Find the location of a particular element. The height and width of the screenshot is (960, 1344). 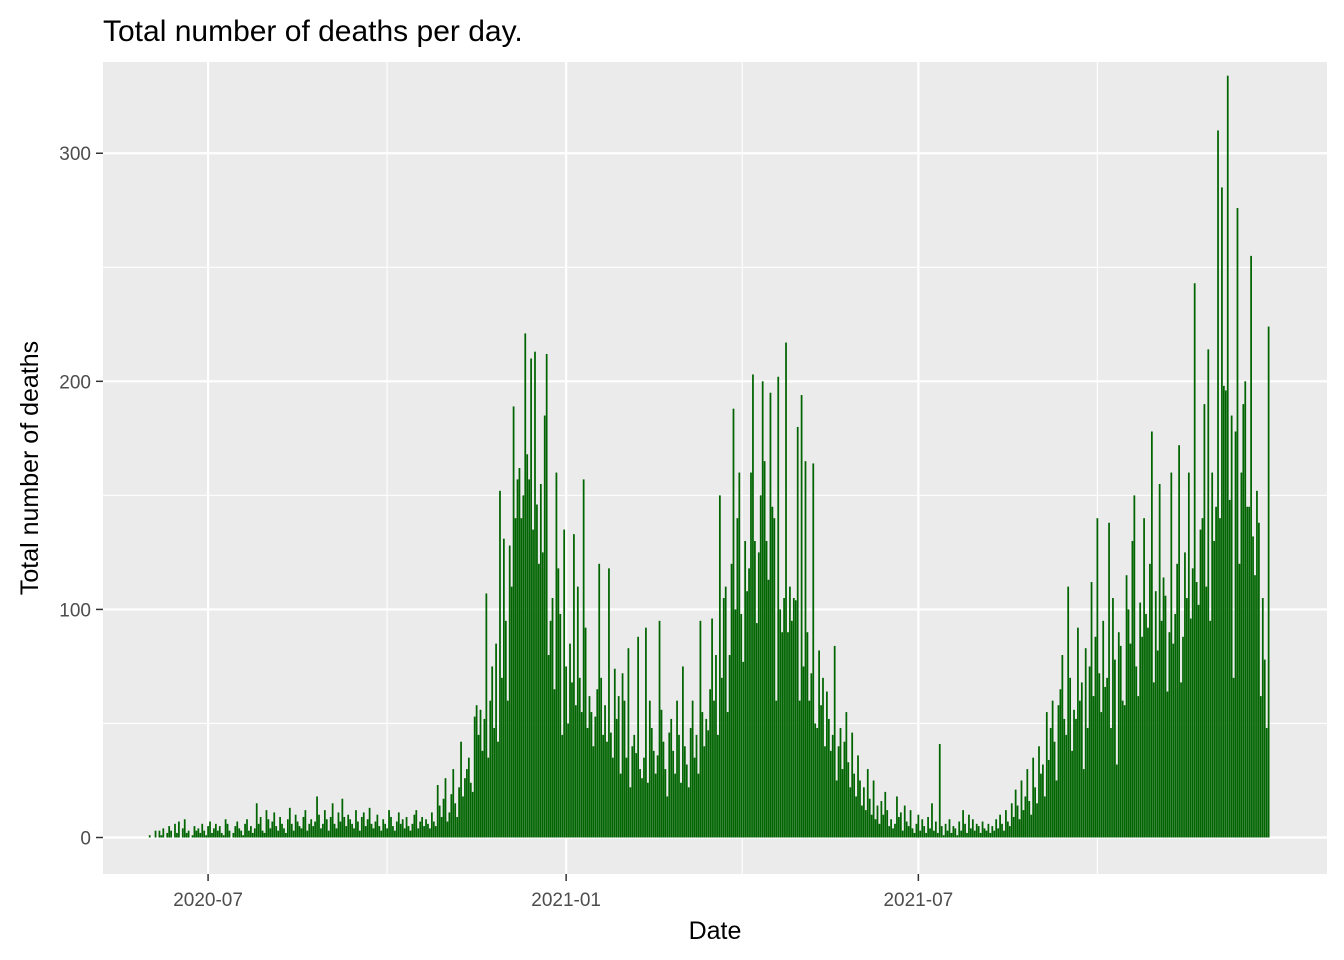

y-tick-label: 0 is located at coordinates (85, 839).